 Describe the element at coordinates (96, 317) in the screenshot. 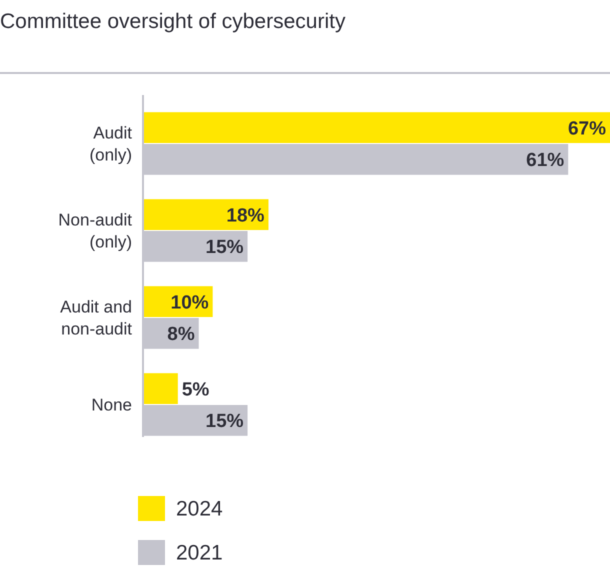

I see `y-tick-label: Audit and non-audit` at that location.